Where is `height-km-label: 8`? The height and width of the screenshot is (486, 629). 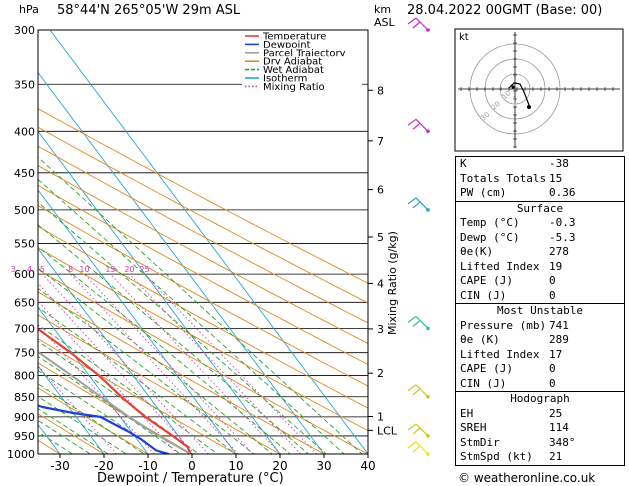 height-km-label: 8 is located at coordinates (380, 90).